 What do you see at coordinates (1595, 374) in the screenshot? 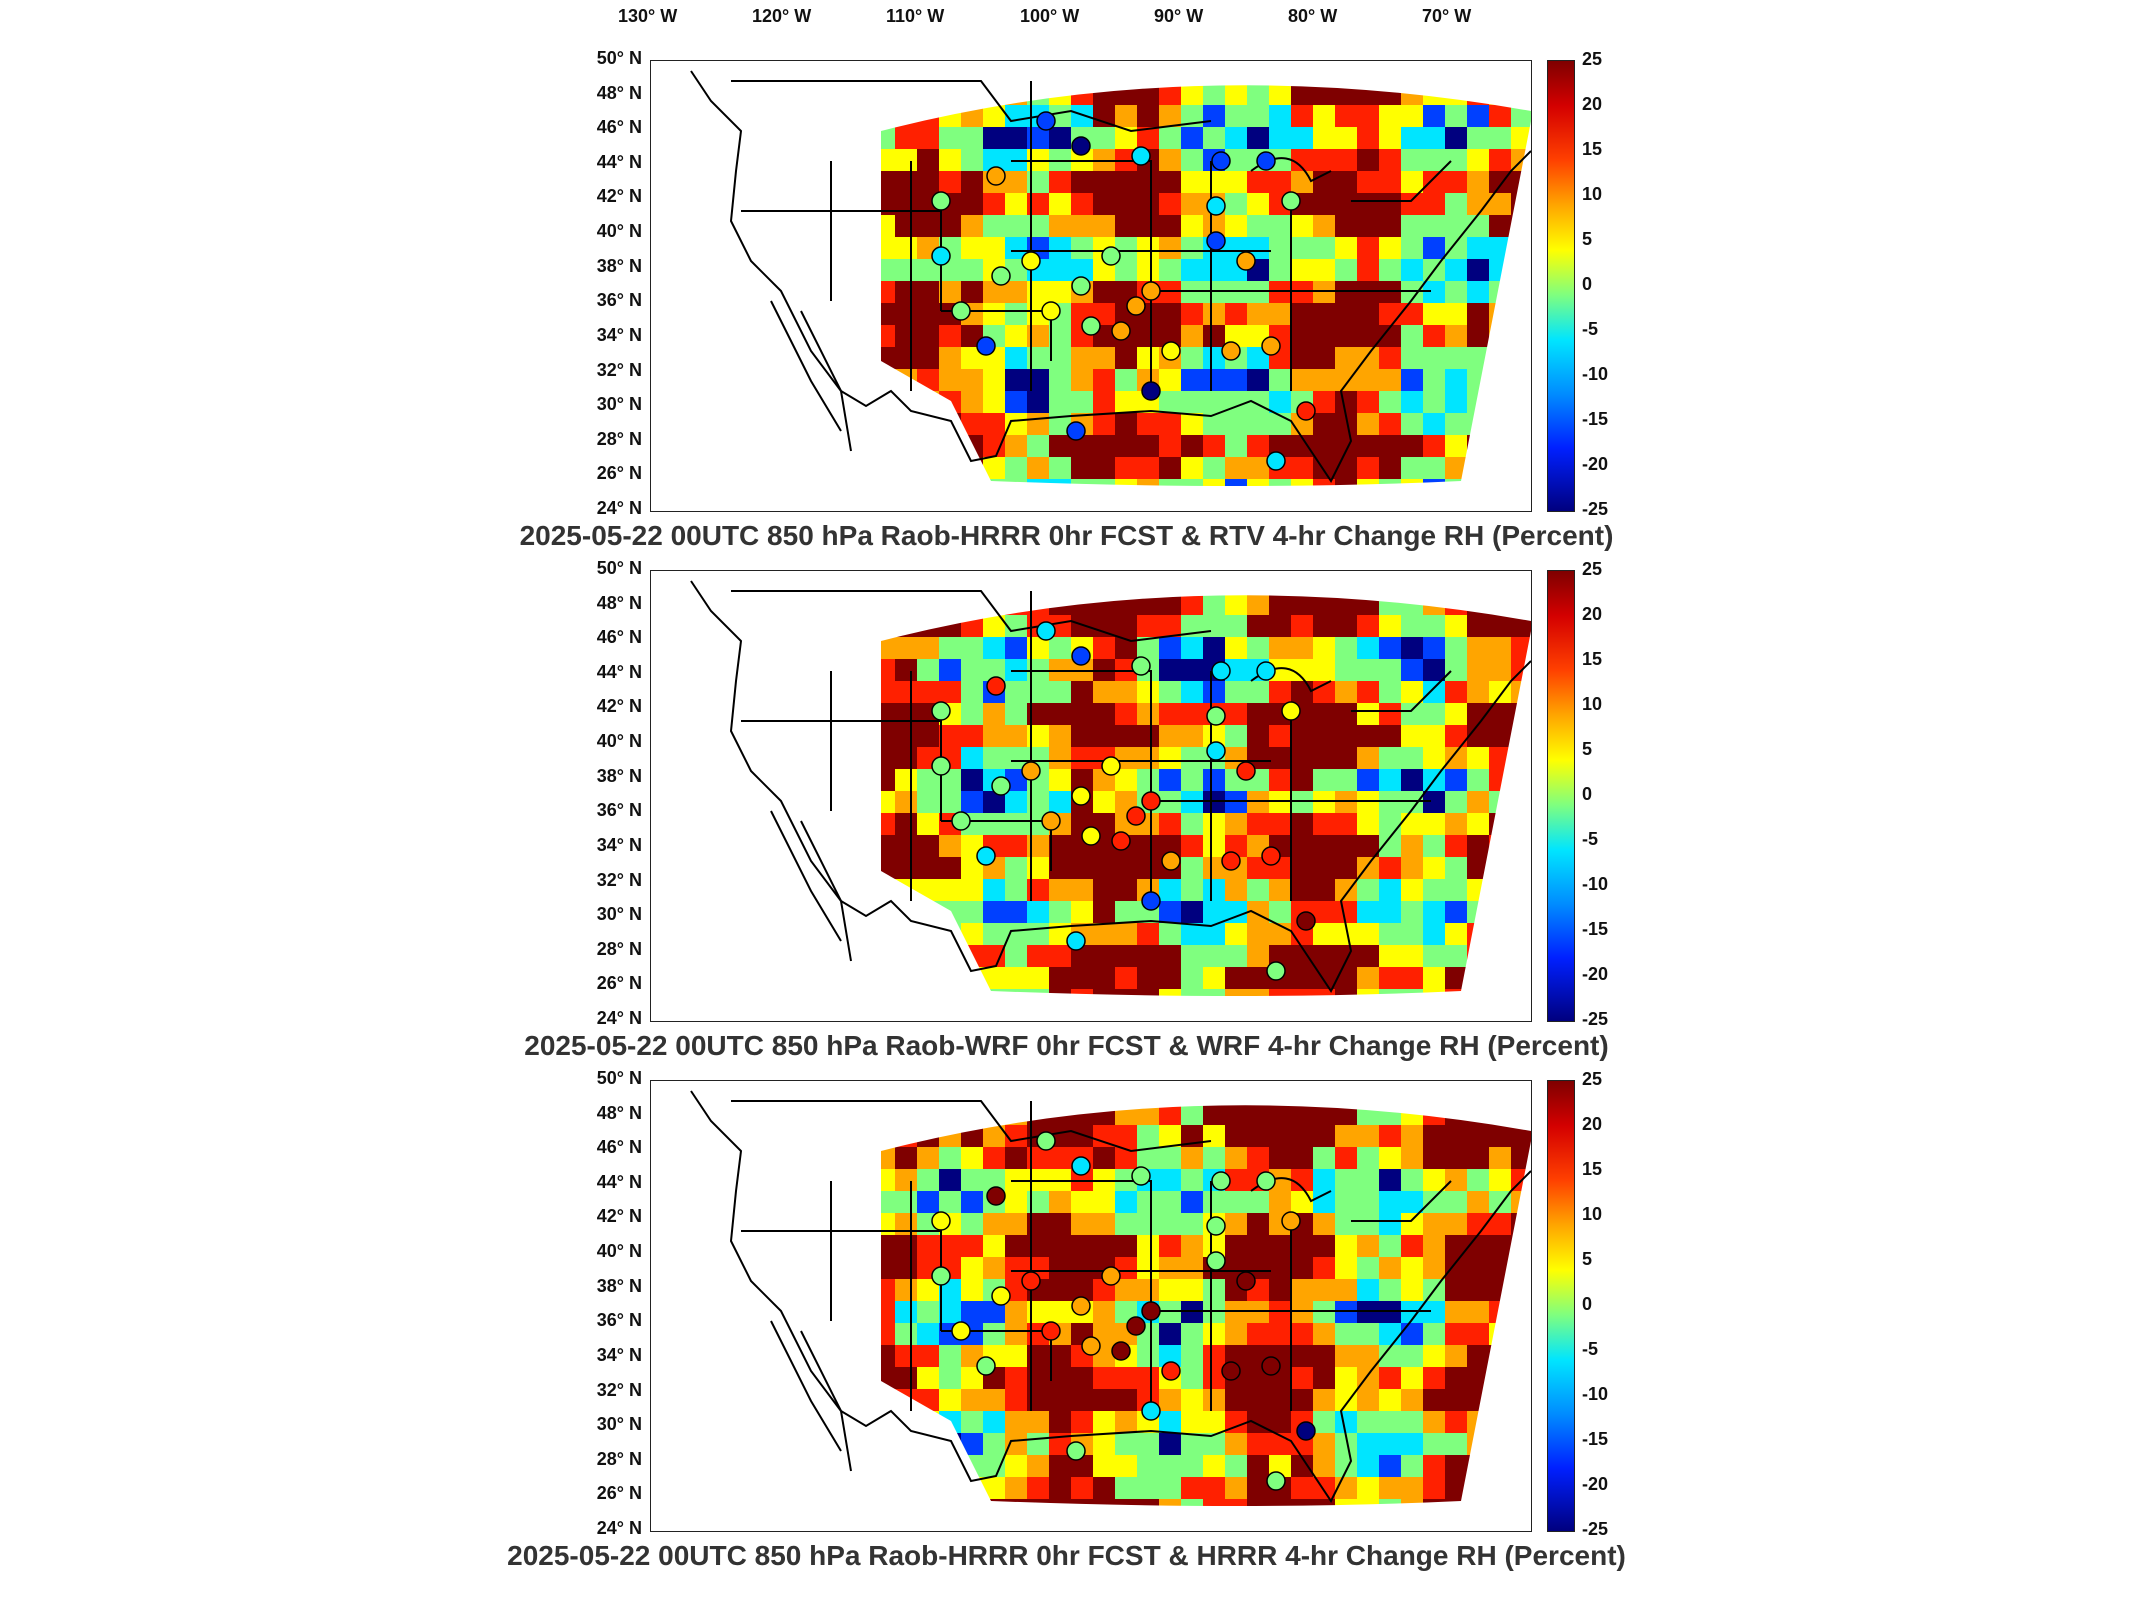
I see `colorbar-tick-label: -10` at bounding box center [1595, 374].